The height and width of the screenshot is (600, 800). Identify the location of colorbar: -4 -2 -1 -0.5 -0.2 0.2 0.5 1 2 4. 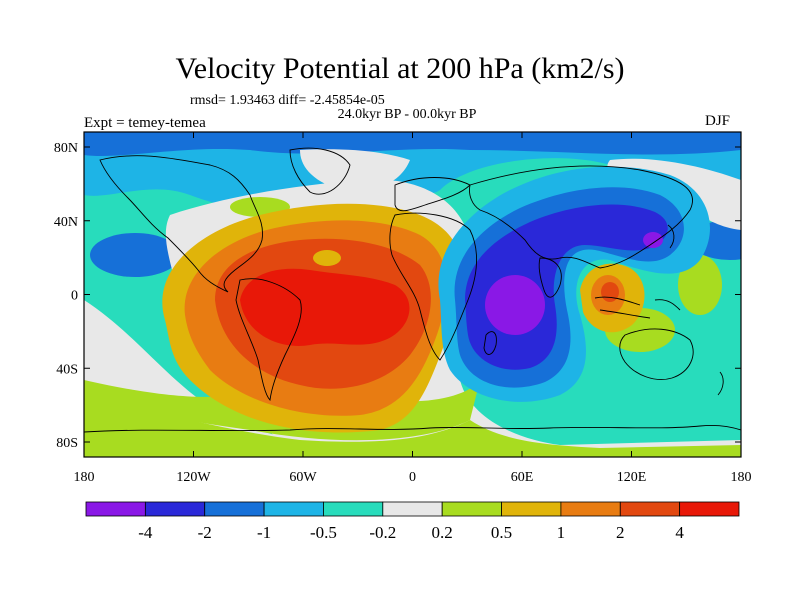
(412, 521).